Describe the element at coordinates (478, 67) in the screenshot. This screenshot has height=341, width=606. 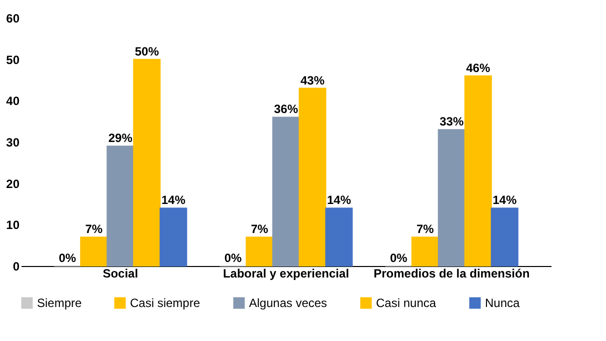
I see `data-label: 46%` at that location.